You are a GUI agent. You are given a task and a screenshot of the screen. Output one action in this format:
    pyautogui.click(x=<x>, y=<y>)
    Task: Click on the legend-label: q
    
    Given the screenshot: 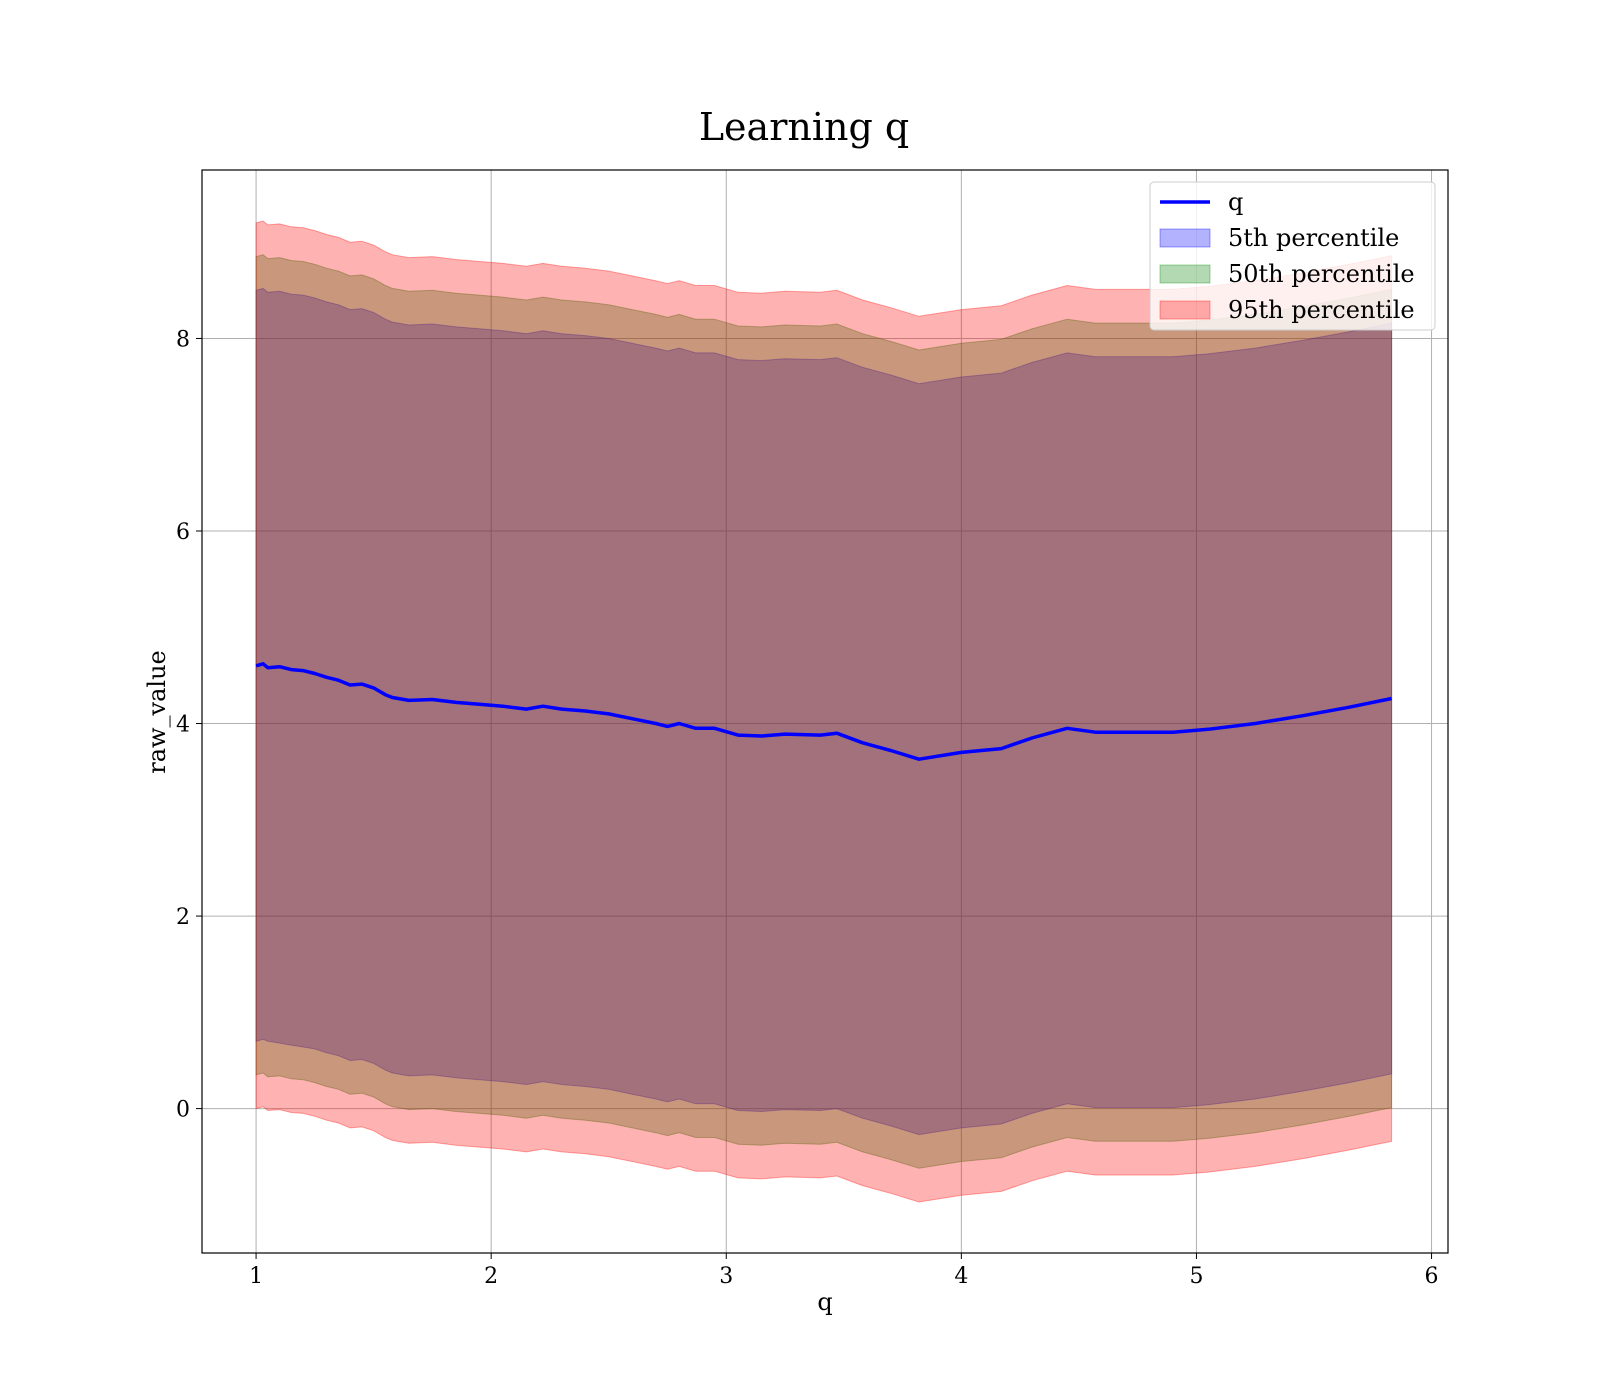 What is the action you would take?
    pyautogui.click(x=1235, y=202)
    